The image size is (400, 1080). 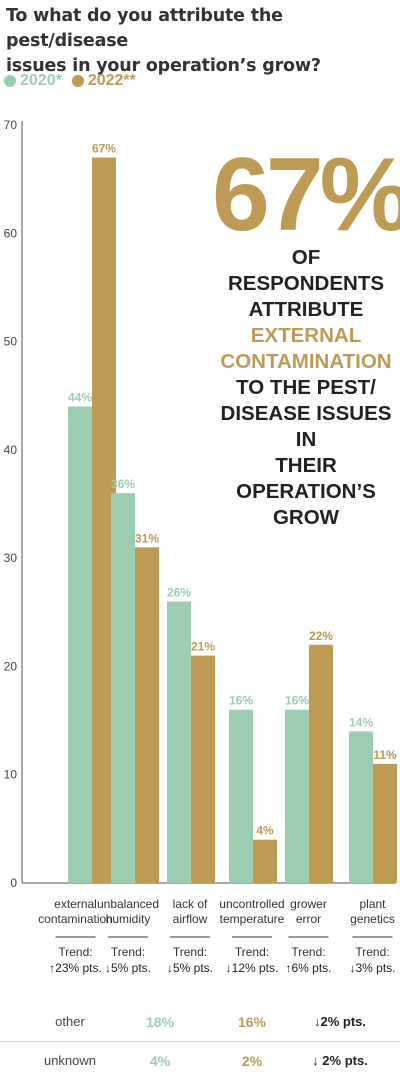 What do you see at coordinates (147, 538) in the screenshot?
I see `bar-data-label-2022: 31%` at bounding box center [147, 538].